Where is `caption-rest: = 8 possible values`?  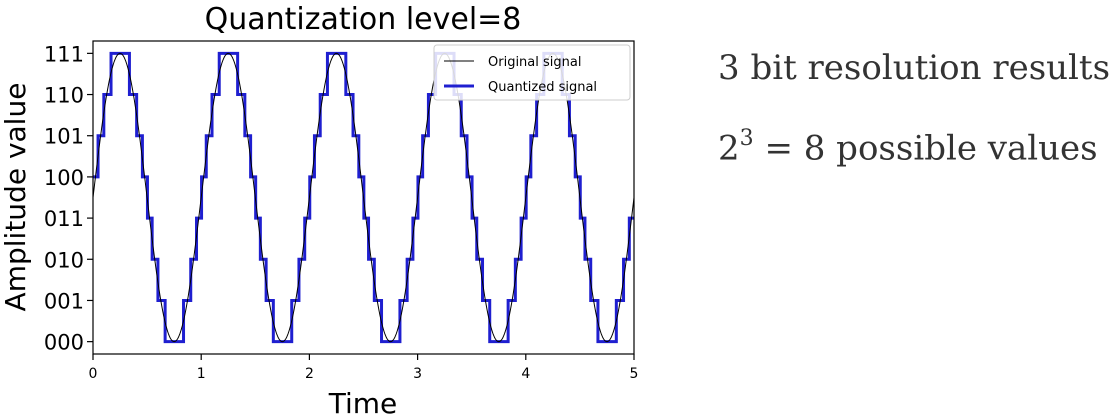
caption-rest: = 8 possible values is located at coordinates (925, 148).